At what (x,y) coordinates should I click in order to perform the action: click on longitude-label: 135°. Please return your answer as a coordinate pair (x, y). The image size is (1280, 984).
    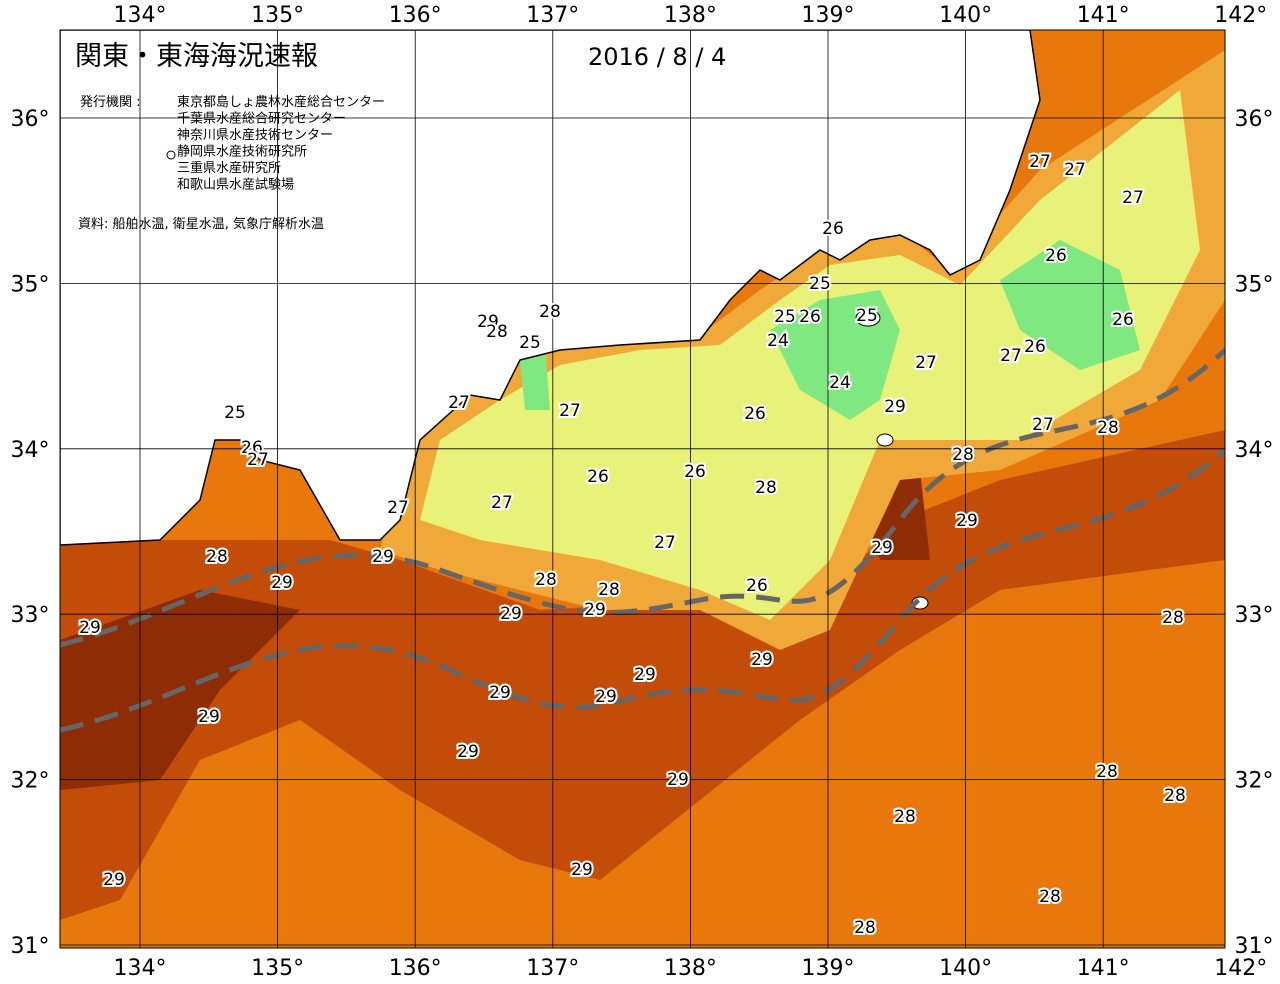
    Looking at the image, I should click on (277, 968).